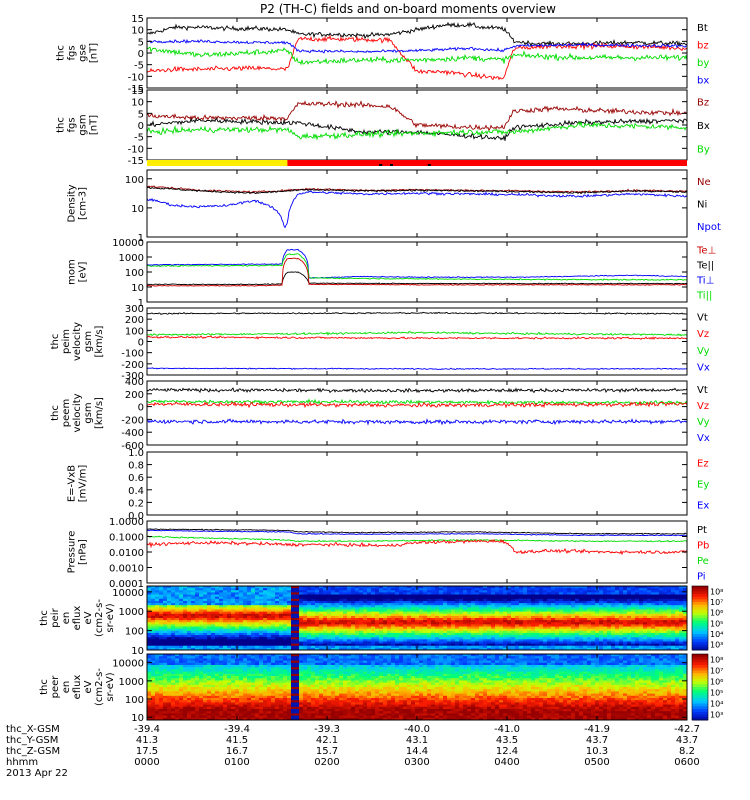 The image size is (750, 800). I want to click on y-axis-label-line: [eV], so click(83, 272).